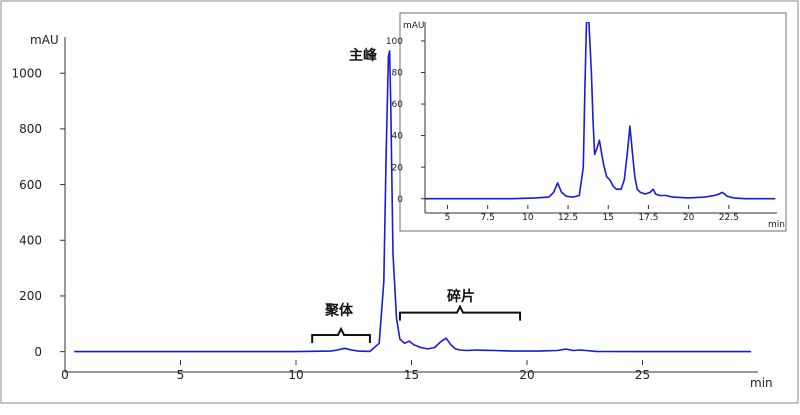 Image resolution: width=800 pixels, height=415 pixels. What do you see at coordinates (414, 26) in the screenshot?
I see `inset-y-unit: mAU` at bounding box center [414, 26].